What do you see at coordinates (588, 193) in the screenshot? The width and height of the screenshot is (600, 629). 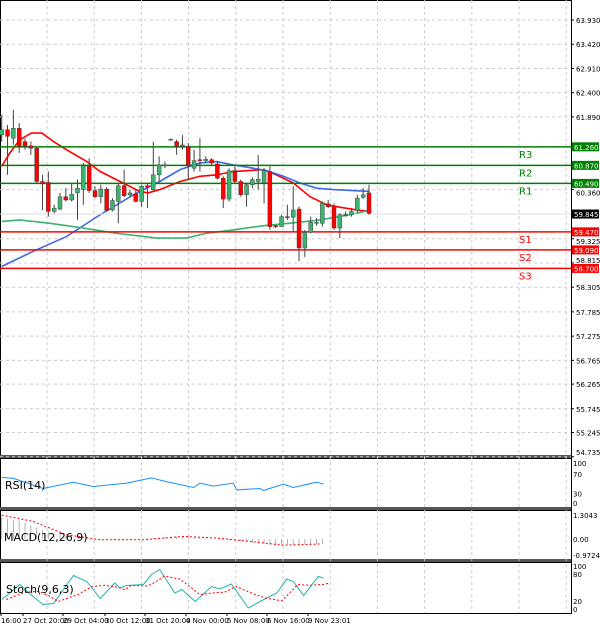 I see `price-label: 60.360` at bounding box center [588, 193].